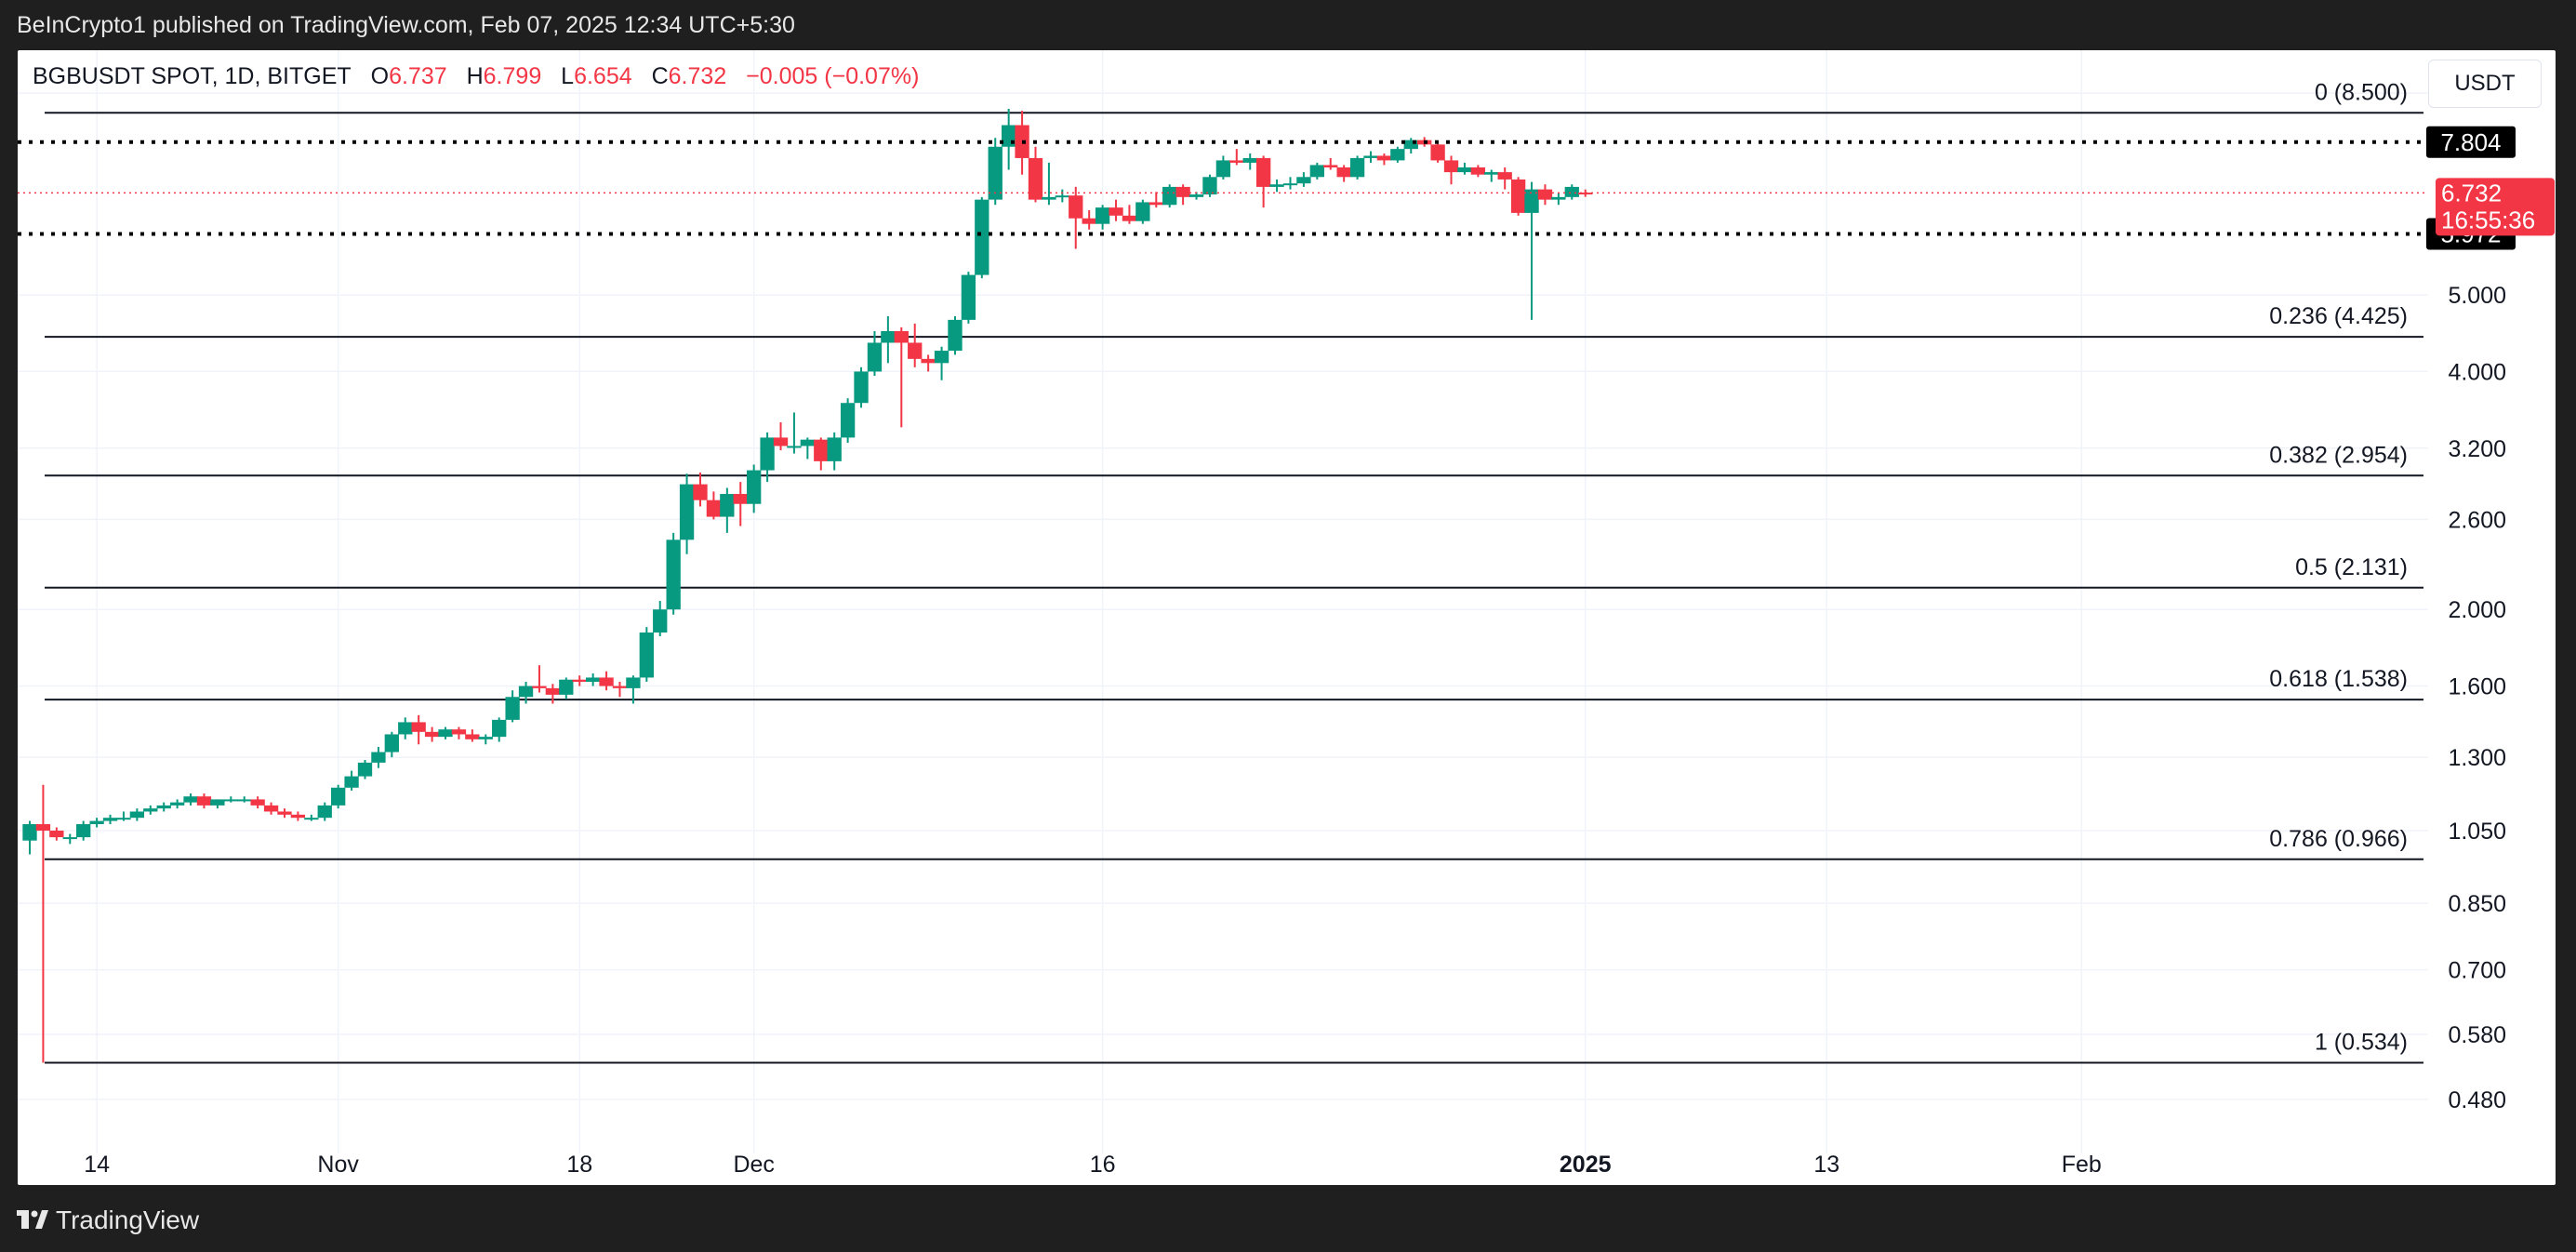 The width and height of the screenshot is (2576, 1252). Describe the element at coordinates (108, 1220) in the screenshot. I see `tradingview-logo: TradingView` at that location.